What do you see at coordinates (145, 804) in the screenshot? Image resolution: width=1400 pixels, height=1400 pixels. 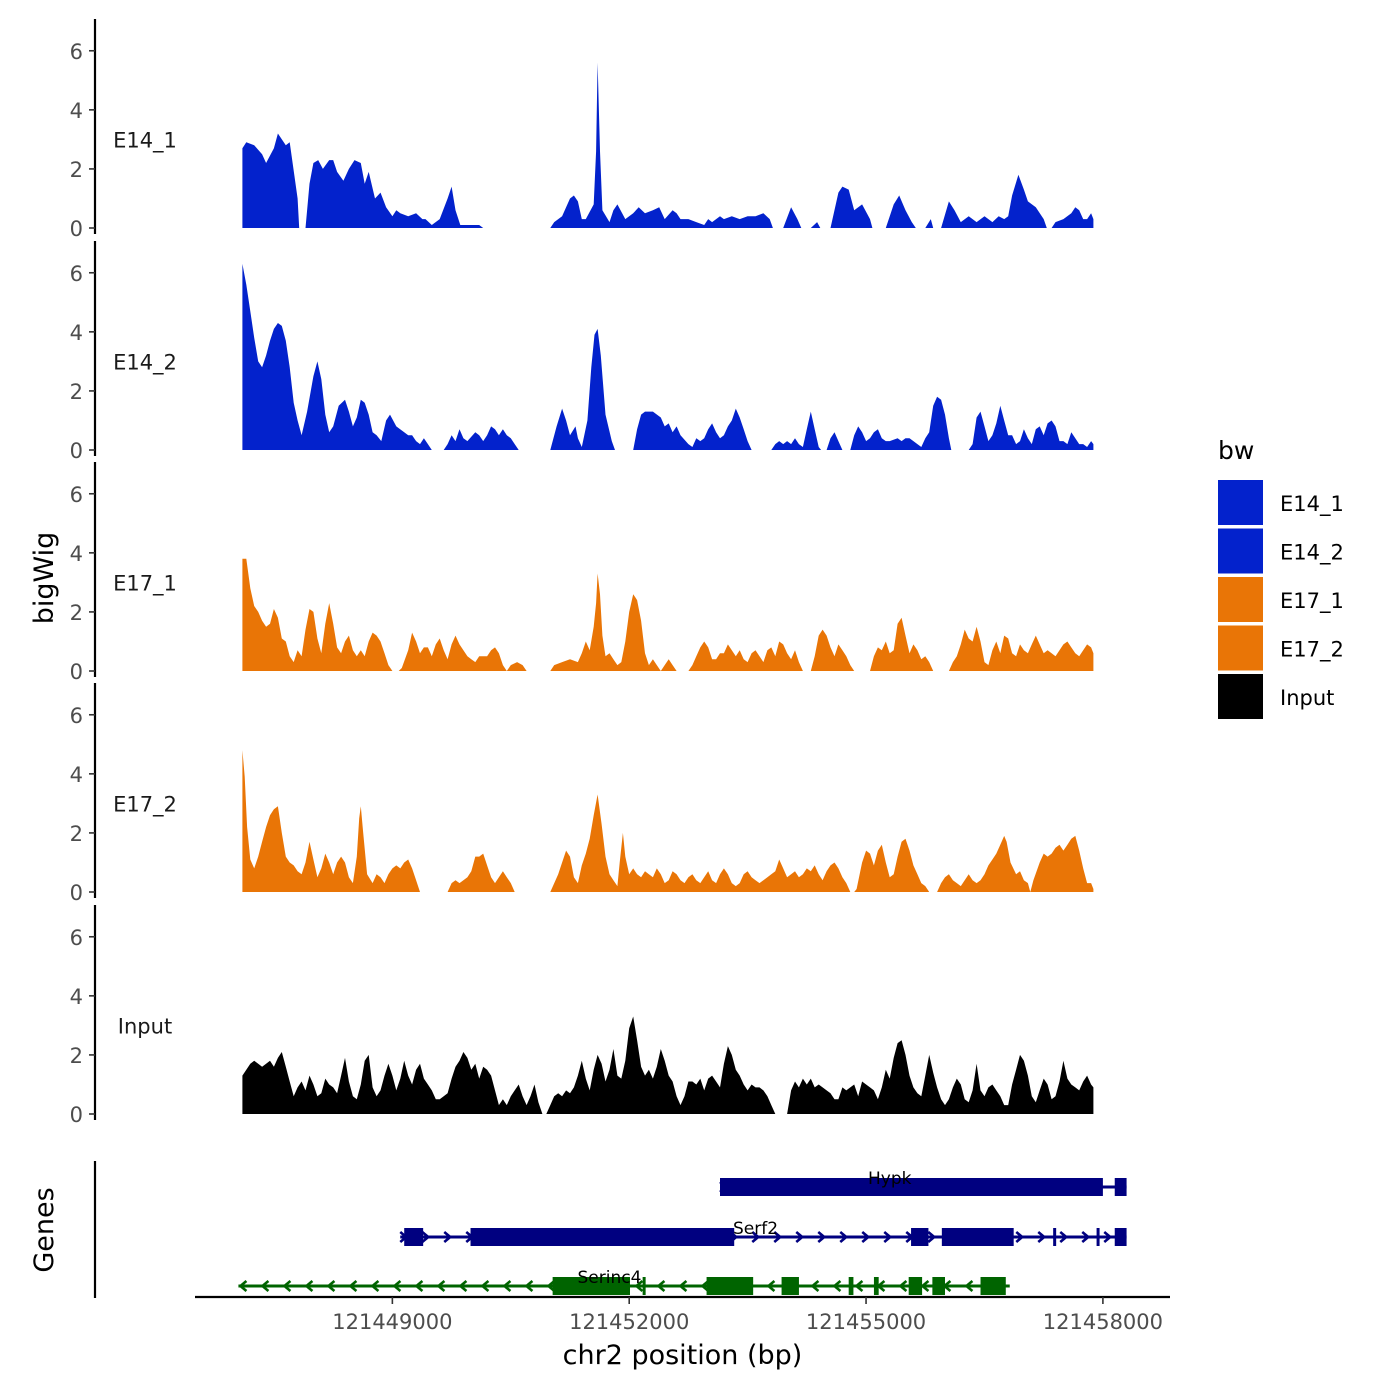 I see `track-label: E17_2` at bounding box center [145, 804].